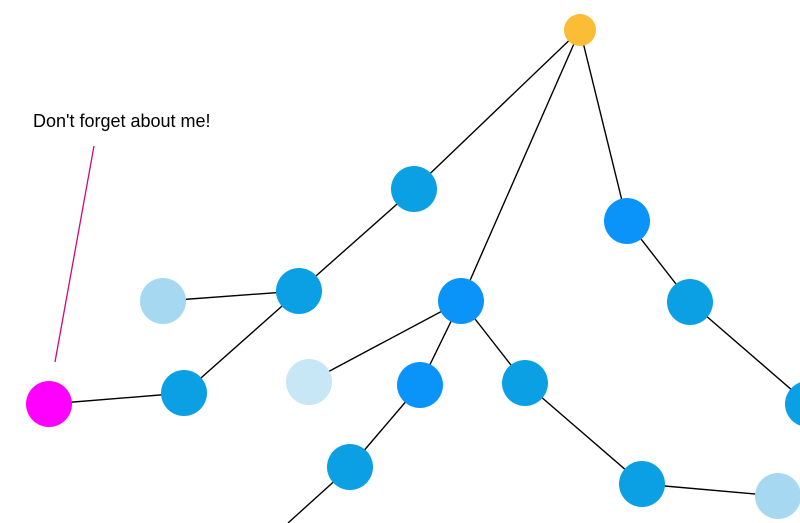  Describe the element at coordinates (583, 433) in the screenshot. I see `edge-n10-n12` at that location.